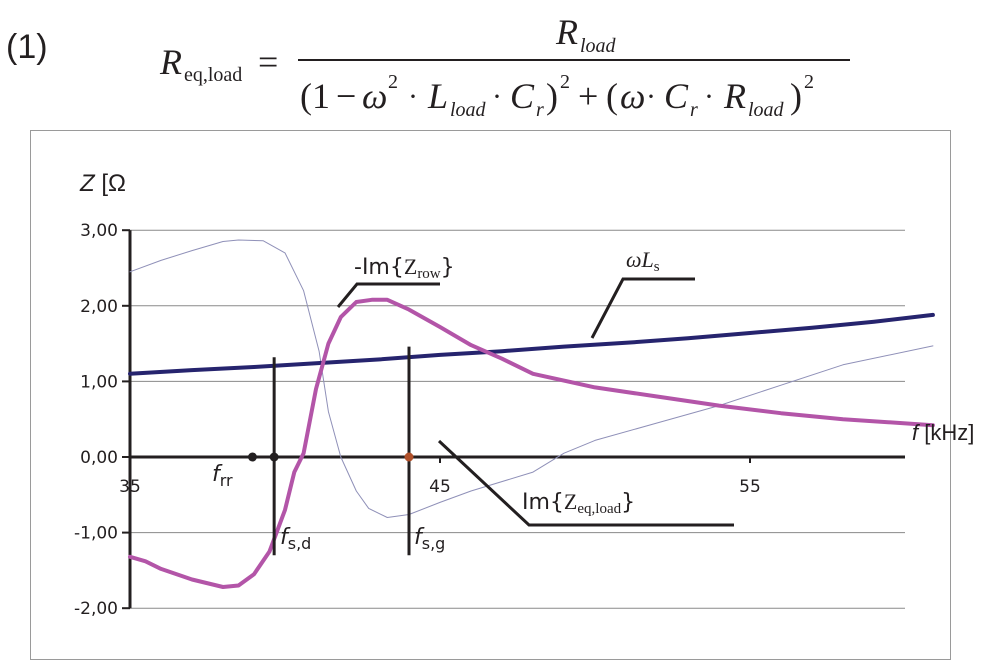  Describe the element at coordinates (268, 62) in the screenshot. I see `formula-equals: =` at that location.